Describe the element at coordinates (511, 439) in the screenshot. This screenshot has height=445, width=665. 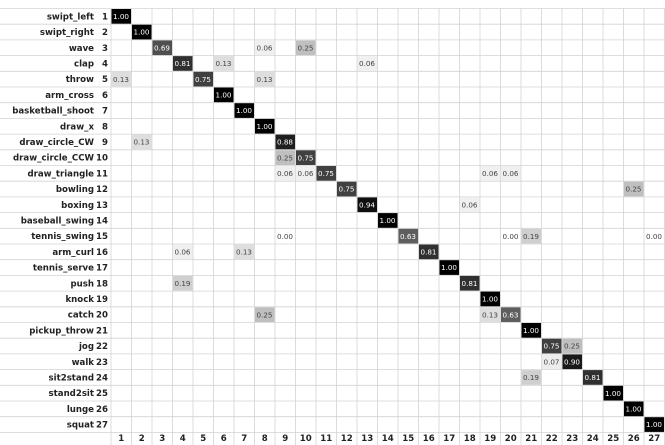
I see `col-number: 20` at that location.